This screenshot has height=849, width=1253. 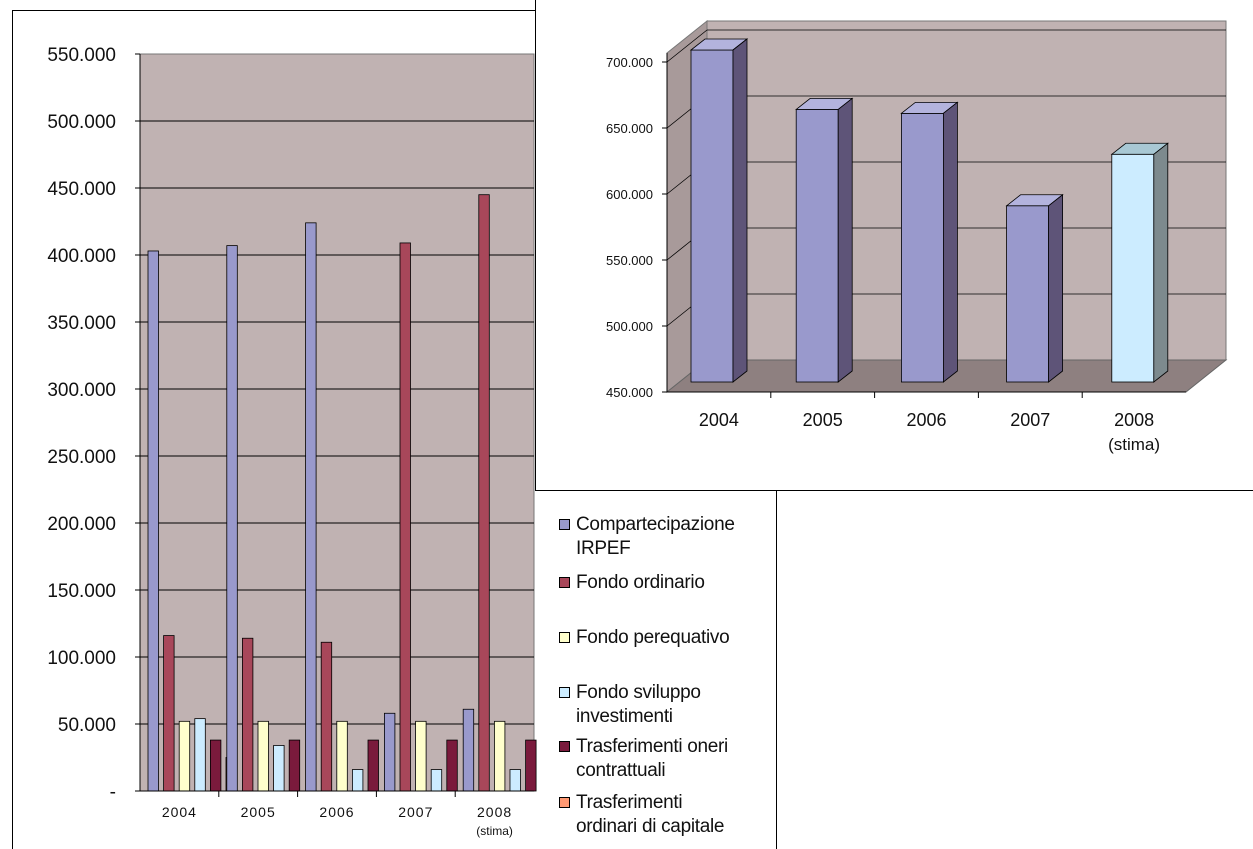 What do you see at coordinates (113, 792) in the screenshot?
I see `y-tick-label: -` at bounding box center [113, 792].